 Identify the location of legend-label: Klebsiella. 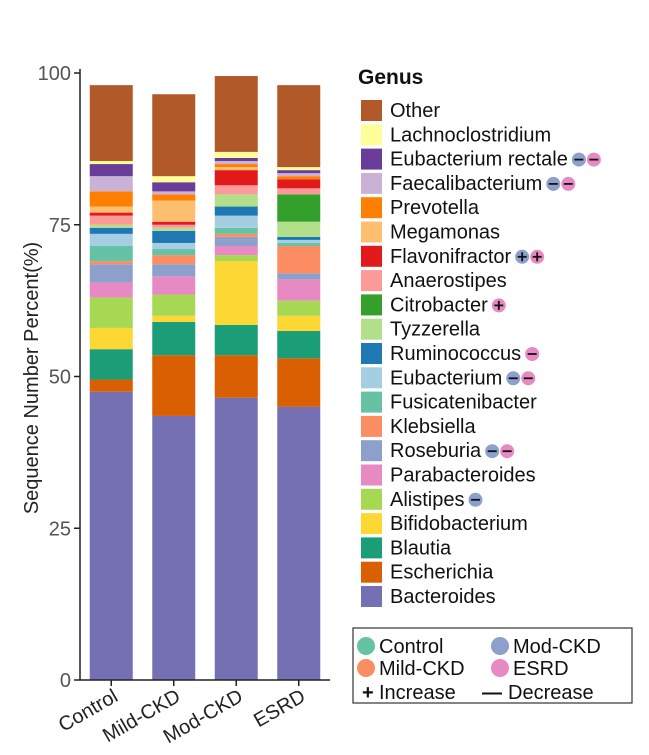
(433, 427).